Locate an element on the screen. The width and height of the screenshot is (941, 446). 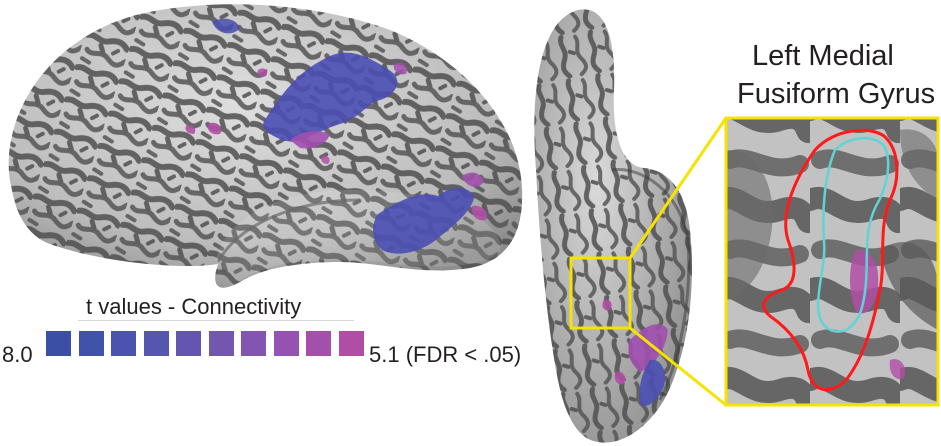
zoom-region-box is located at coordinates (600, 293).